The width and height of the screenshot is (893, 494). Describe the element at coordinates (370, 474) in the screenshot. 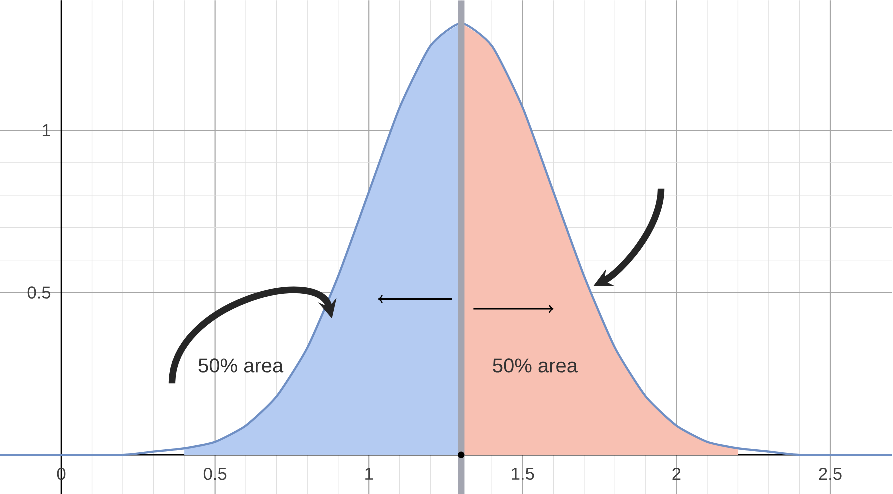

I see `x-tick-label: 1` at that location.